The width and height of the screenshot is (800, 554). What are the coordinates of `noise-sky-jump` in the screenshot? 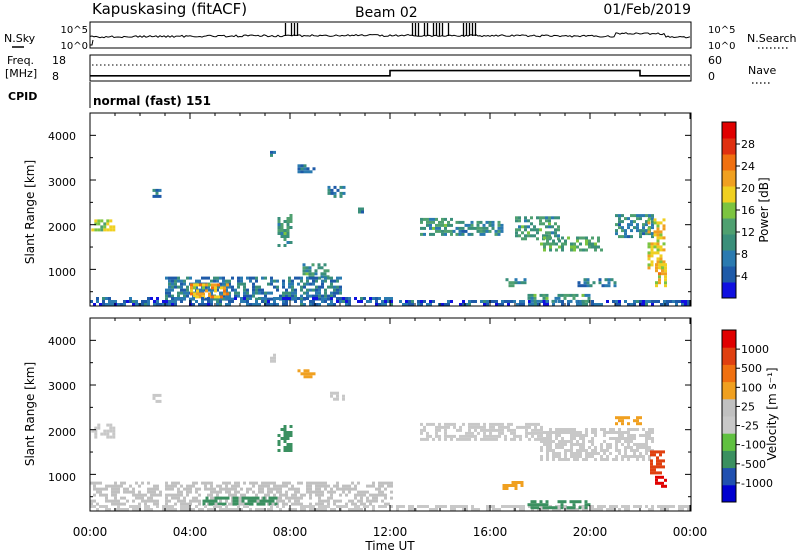 It's located at (92, 42).